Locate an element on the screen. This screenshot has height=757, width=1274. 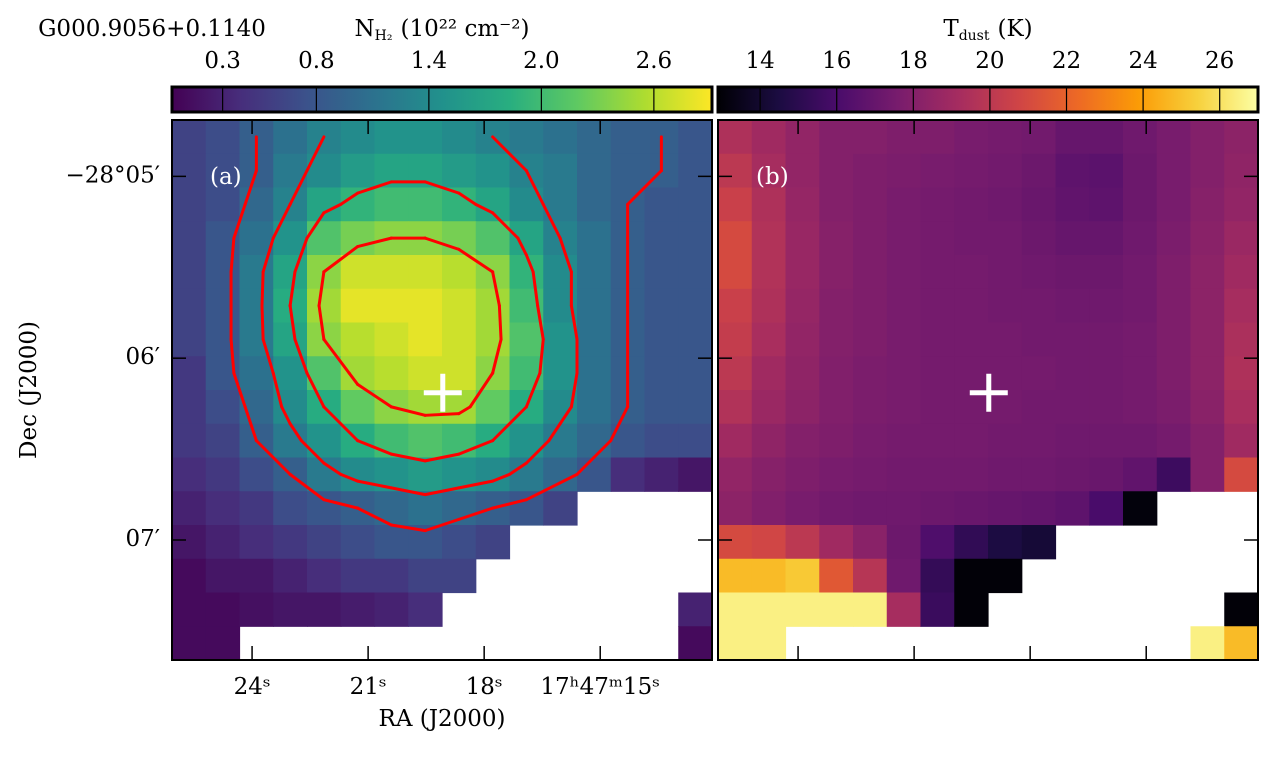
colorbar-label: NH₂ (10²² cm⁻²) is located at coordinates (442, 30).